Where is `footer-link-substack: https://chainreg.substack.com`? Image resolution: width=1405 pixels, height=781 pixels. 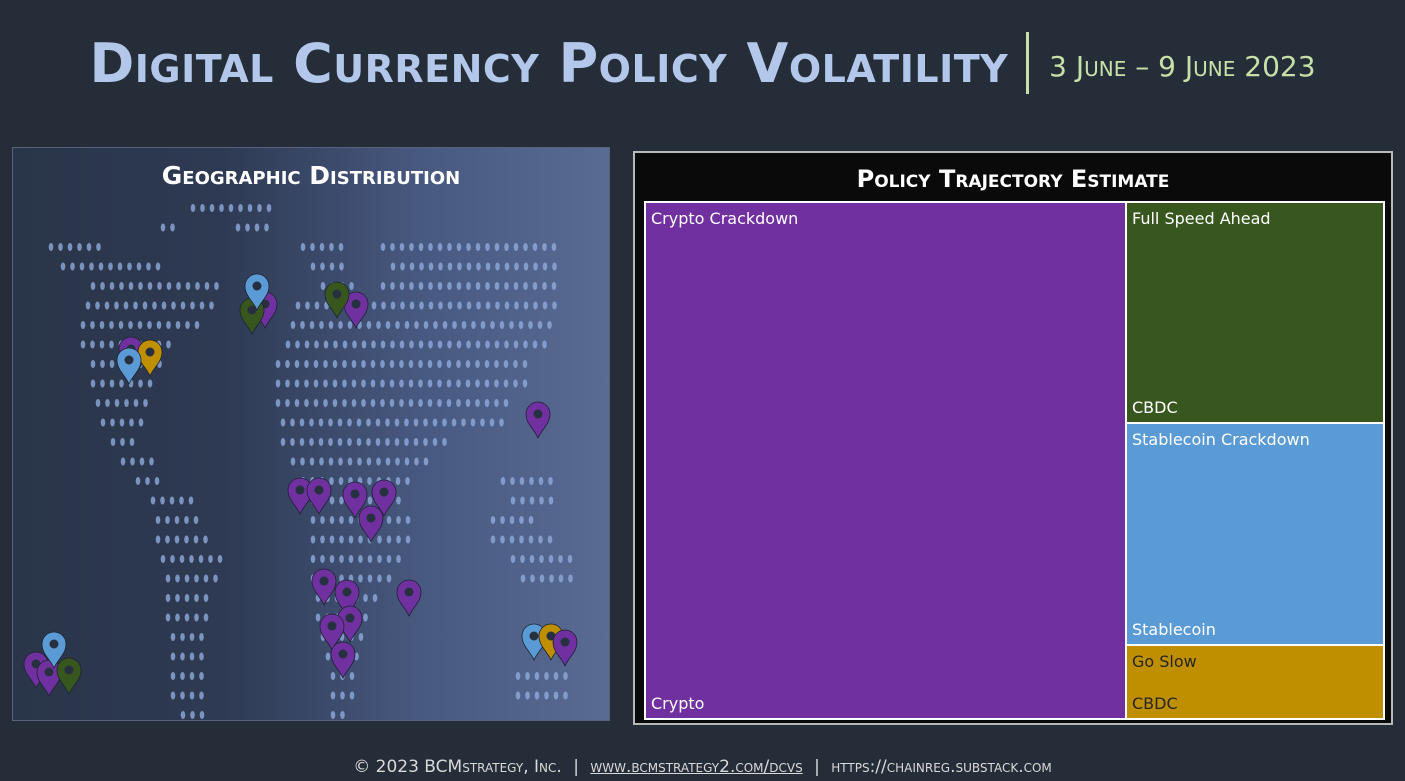
footer-link-substack: https://chainreg.substack.com is located at coordinates (941, 767).